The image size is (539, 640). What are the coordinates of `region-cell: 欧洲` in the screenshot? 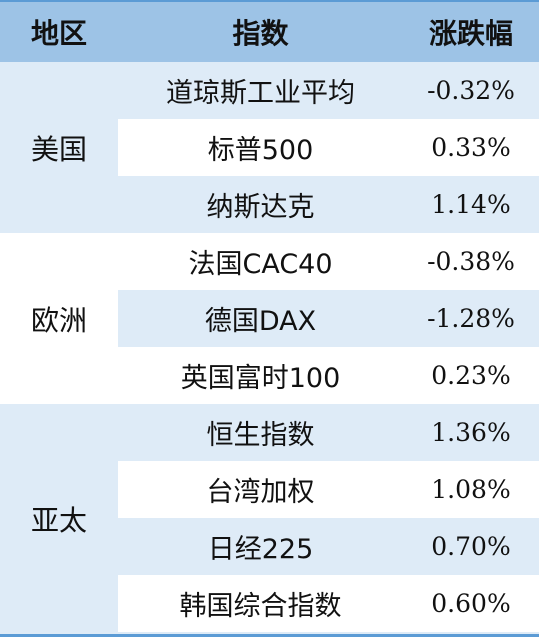 It's located at (58, 320).